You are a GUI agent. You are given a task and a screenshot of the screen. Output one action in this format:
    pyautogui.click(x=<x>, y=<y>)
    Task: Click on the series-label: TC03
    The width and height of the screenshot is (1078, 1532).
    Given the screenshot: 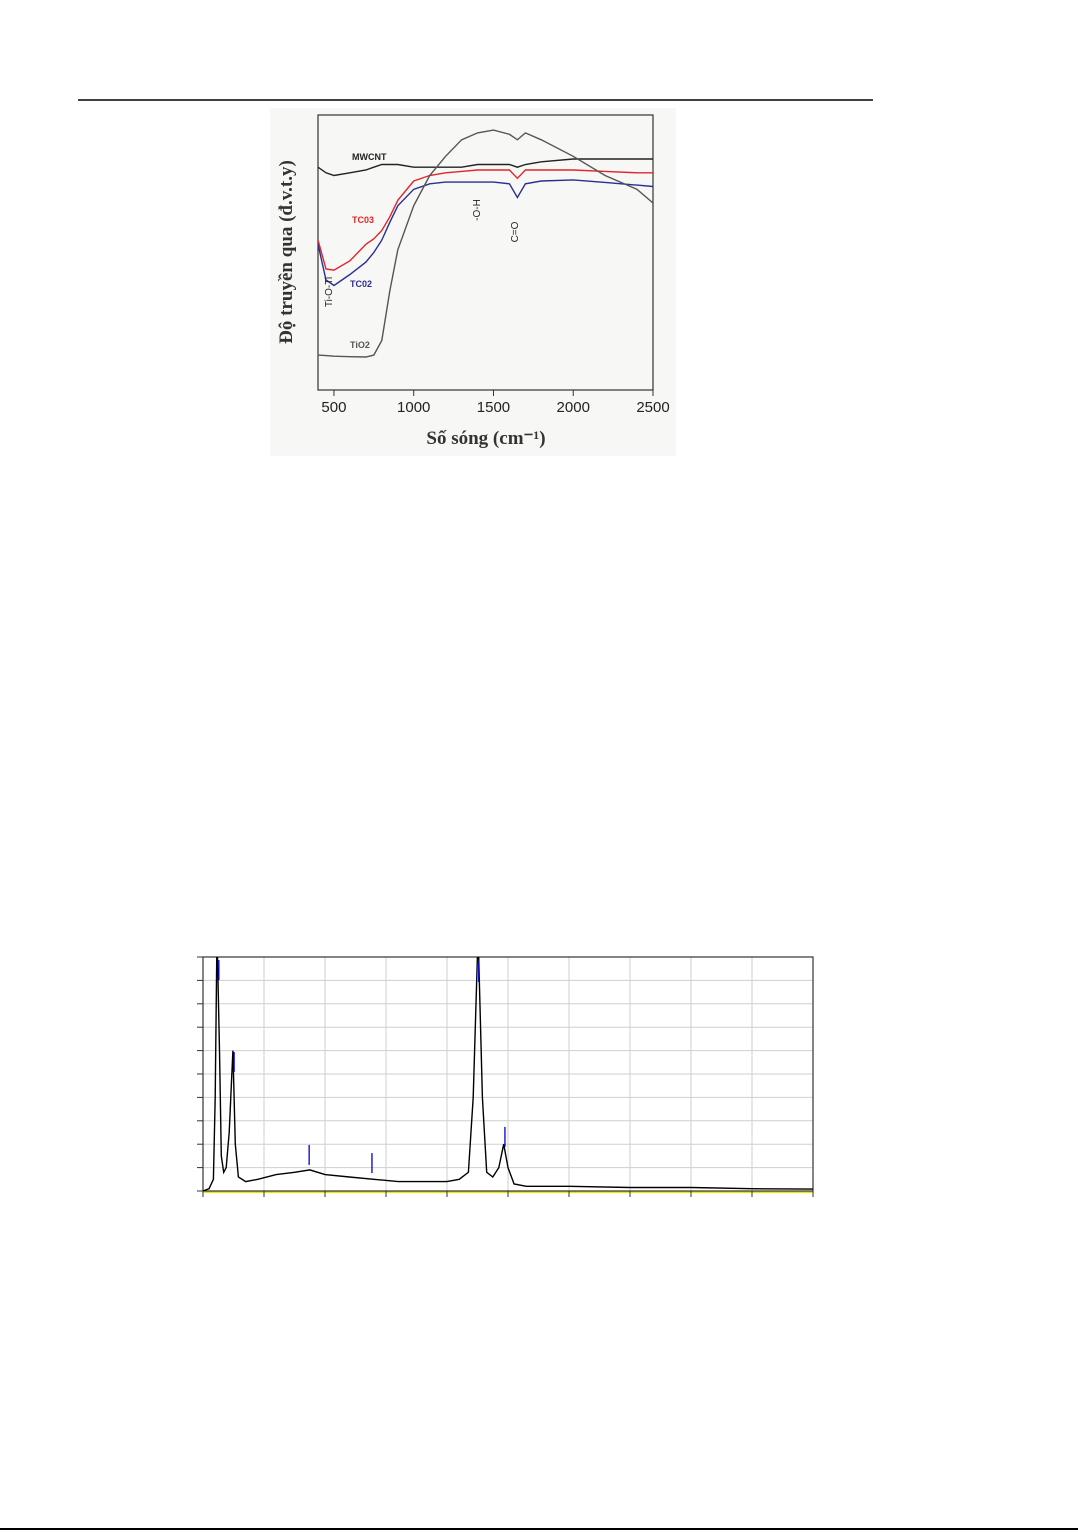 What is the action you would take?
    pyautogui.click(x=363, y=220)
    